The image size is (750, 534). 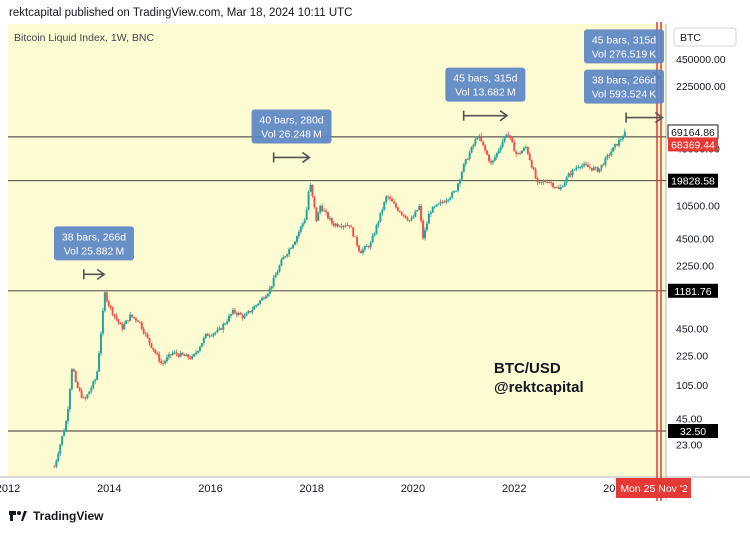 What do you see at coordinates (413, 489) in the screenshot?
I see `x-tick-label: 2020` at bounding box center [413, 489].